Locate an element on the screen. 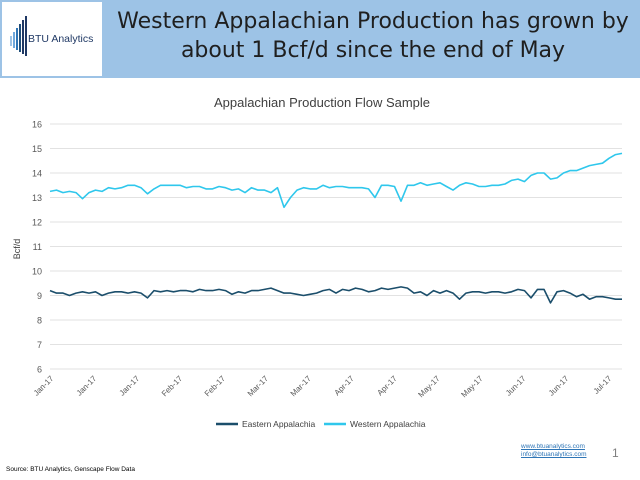 The height and width of the screenshot is (480, 640). slide-title-line2: about 1 Bcf/d since the end of May is located at coordinates (373, 50).